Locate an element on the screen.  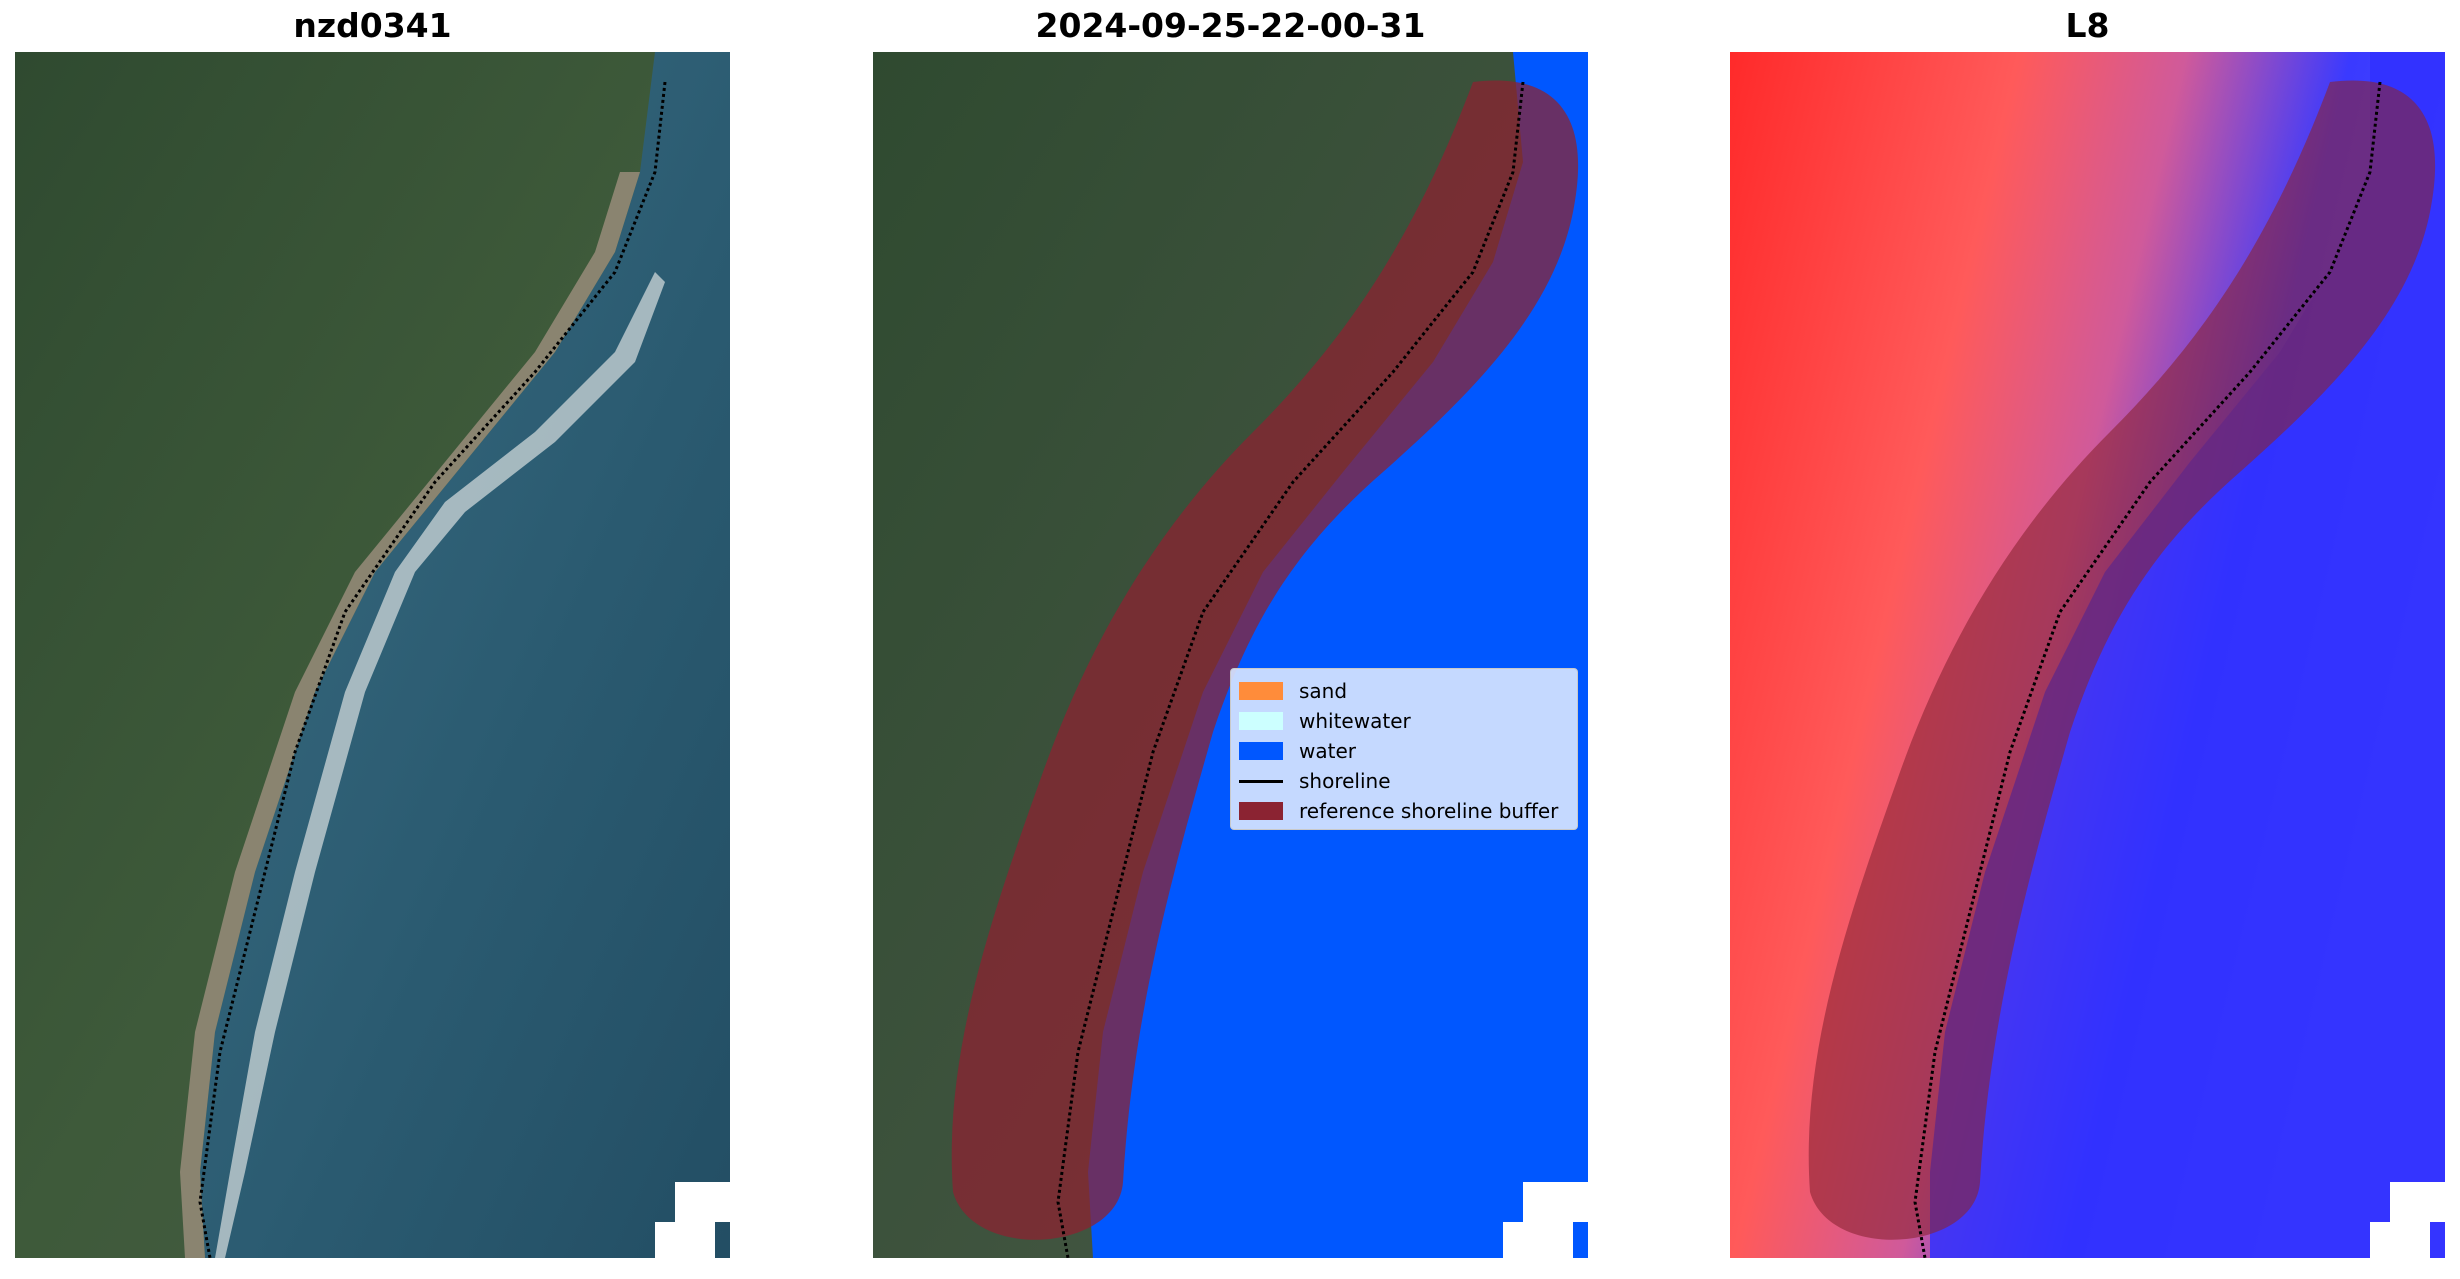
legend-label-shoreline: shoreline is located at coordinates (1345, 781).